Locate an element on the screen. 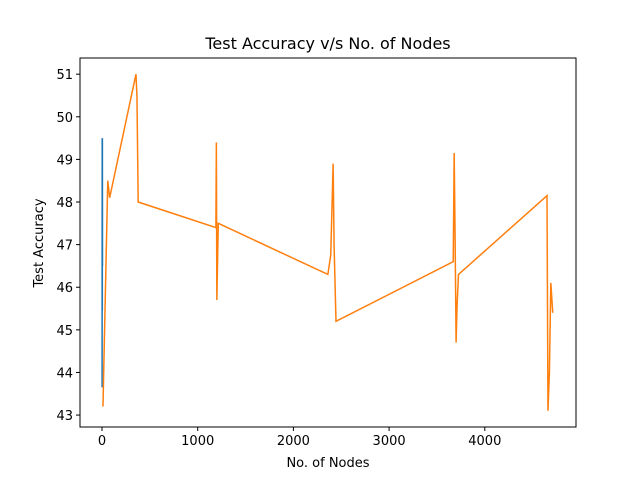 This screenshot has height=484, width=640. chart-title: Test Accuracy v/s No. of Nodes is located at coordinates (327, 43).